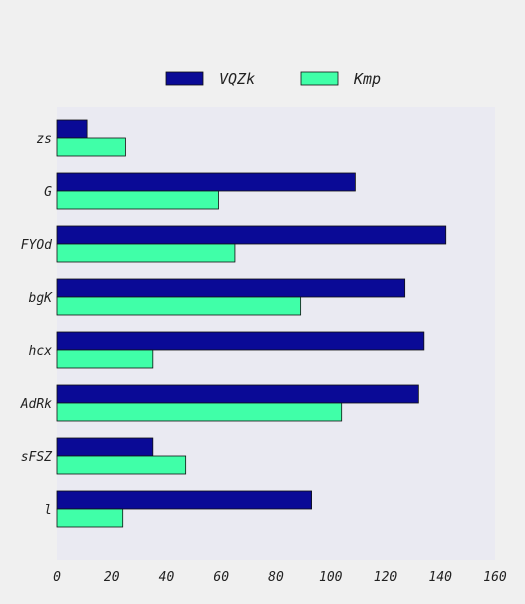  What do you see at coordinates (184, 78) in the screenshot?
I see `legend-swatch-VQZk` at bounding box center [184, 78].